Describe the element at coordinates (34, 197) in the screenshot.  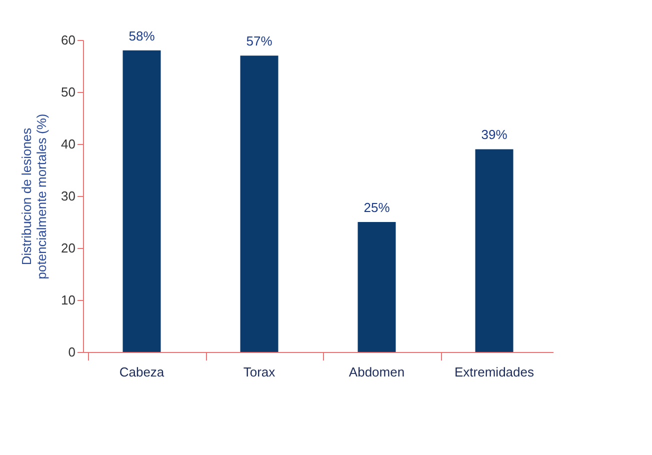
I see `y-axis-title: Distribucion de lesiones potencialmente mortales (%)` at that location.